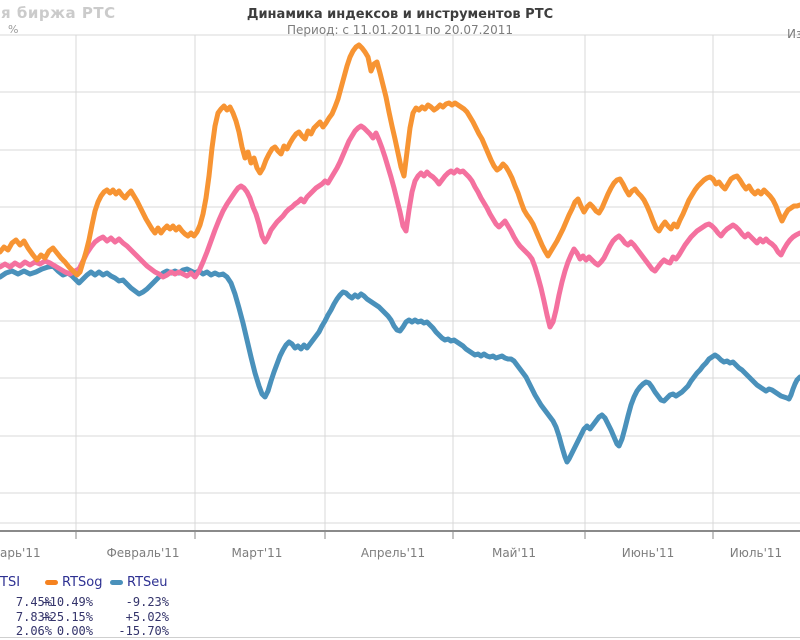  Describe the element at coordinates (400, 637) in the screenshot. I see `bottom-divider` at that location.